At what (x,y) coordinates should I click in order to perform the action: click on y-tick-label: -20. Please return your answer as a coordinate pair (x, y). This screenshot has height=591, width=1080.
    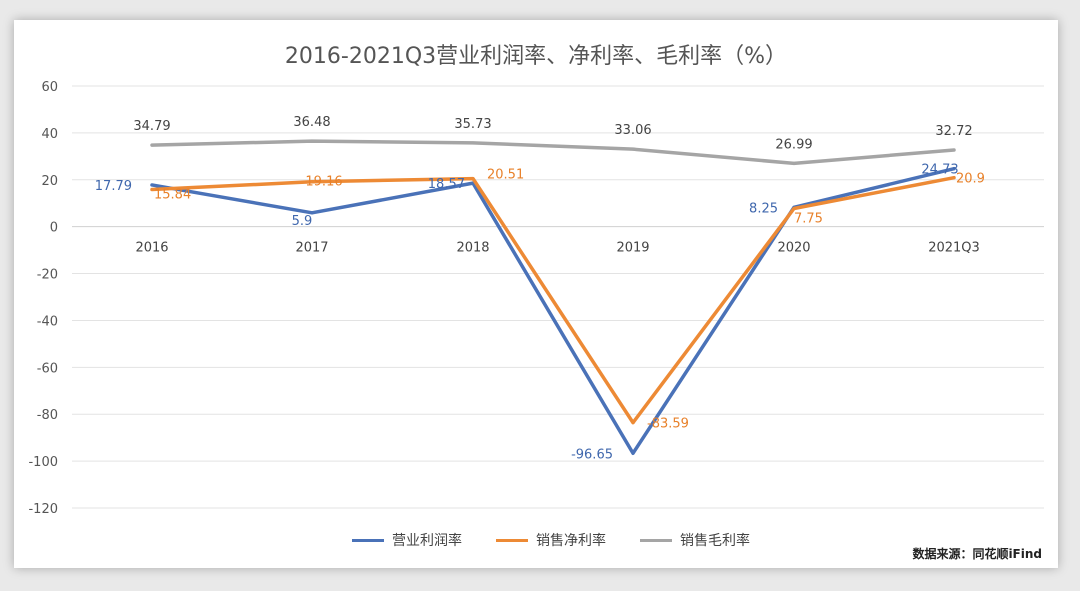
    Looking at the image, I should click on (47, 275).